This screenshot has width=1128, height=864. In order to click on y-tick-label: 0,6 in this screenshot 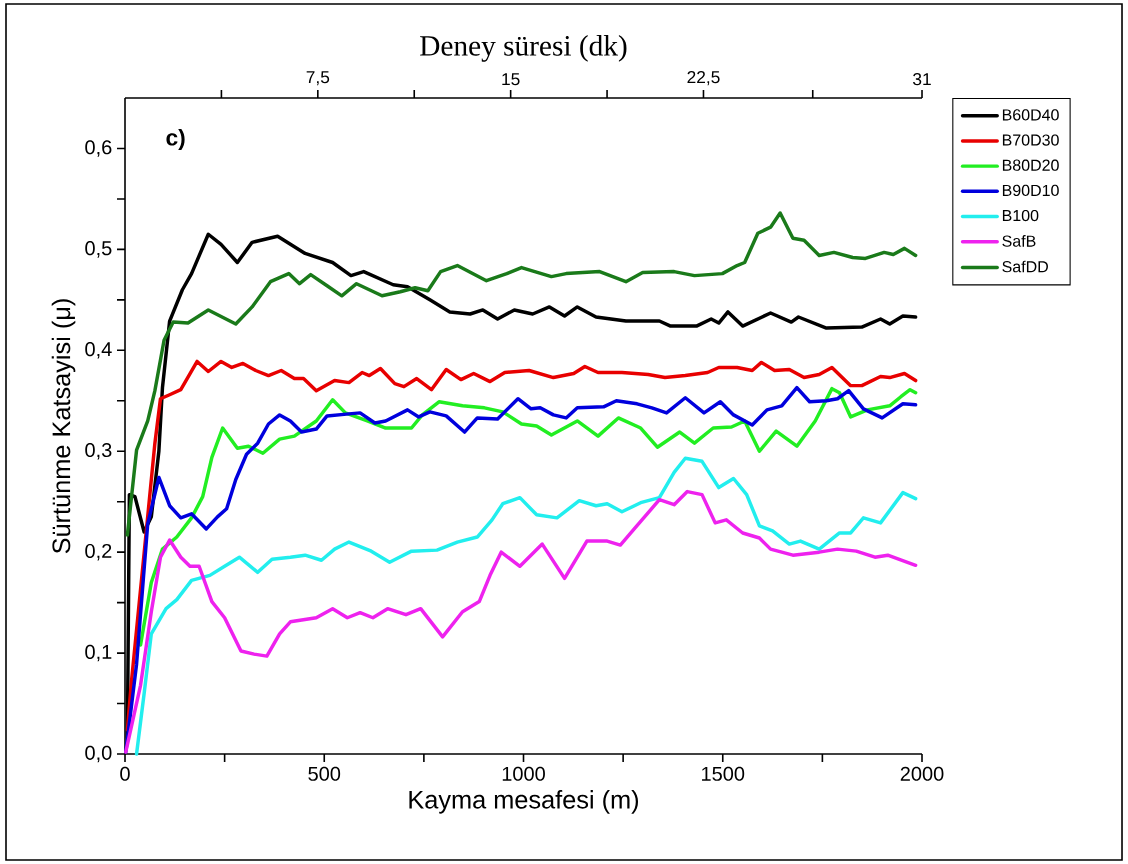, I will do `click(98, 148)`.